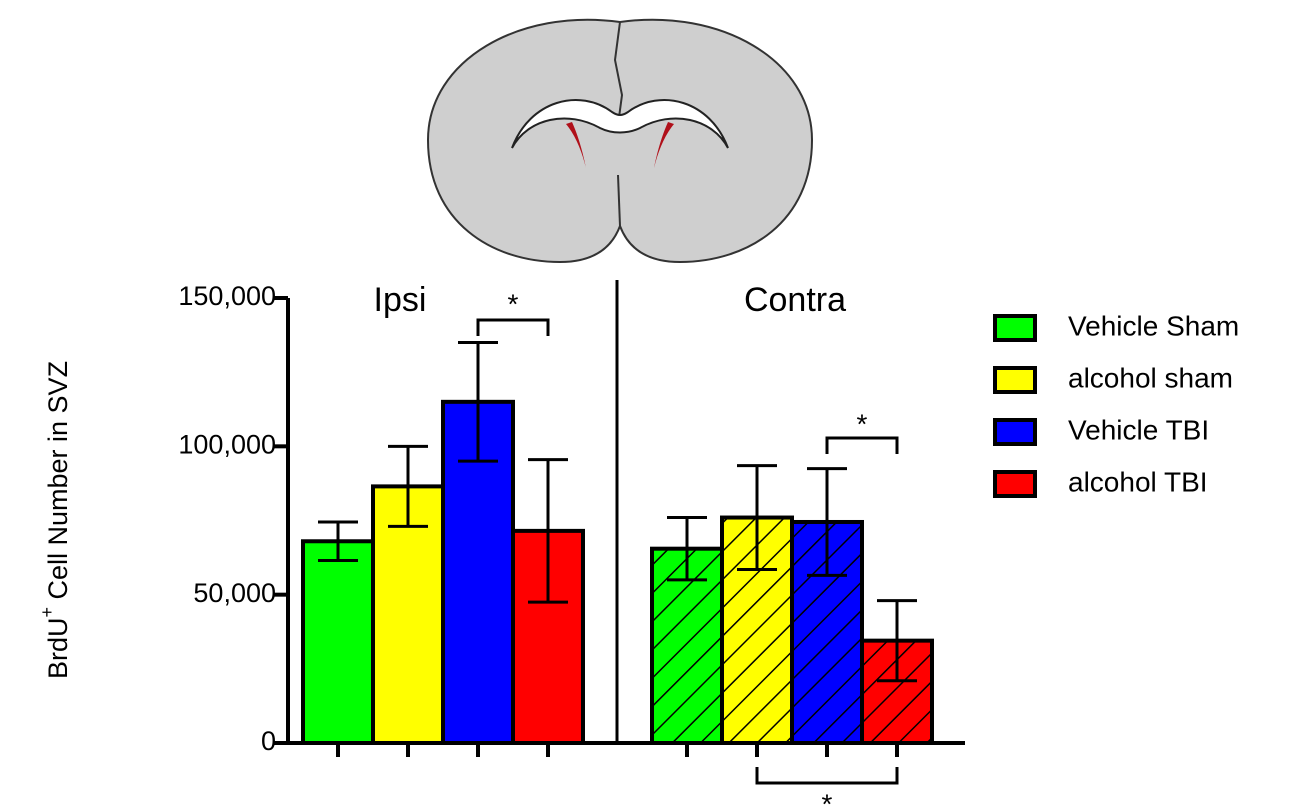 The width and height of the screenshot is (1310, 807). Describe the element at coordinates (1150, 377) in the screenshot. I see `legend-label: alcohol sham` at that location.